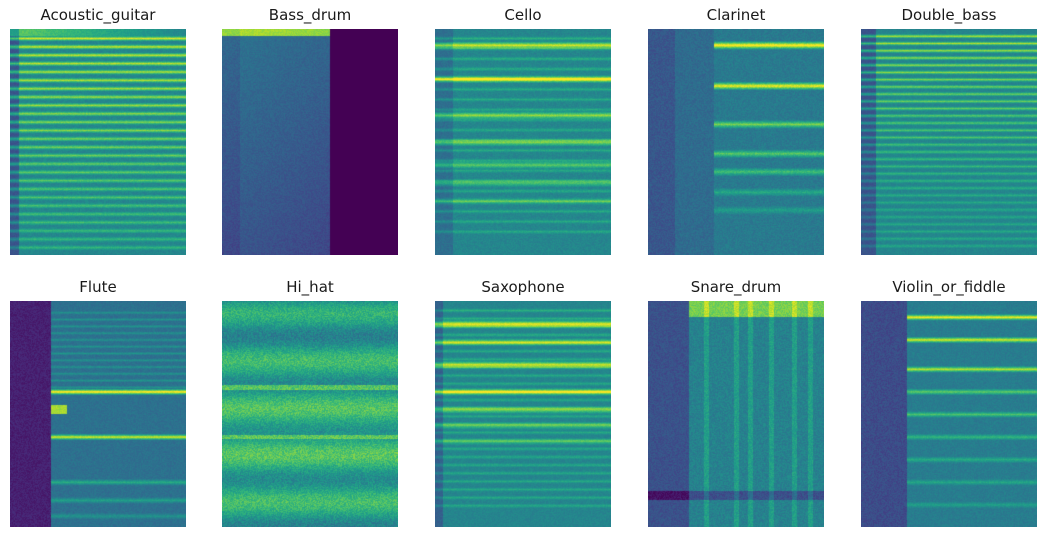 The height and width of the screenshot is (540, 1048). I want to click on panel-title: Double_bass, so click(949, 15).